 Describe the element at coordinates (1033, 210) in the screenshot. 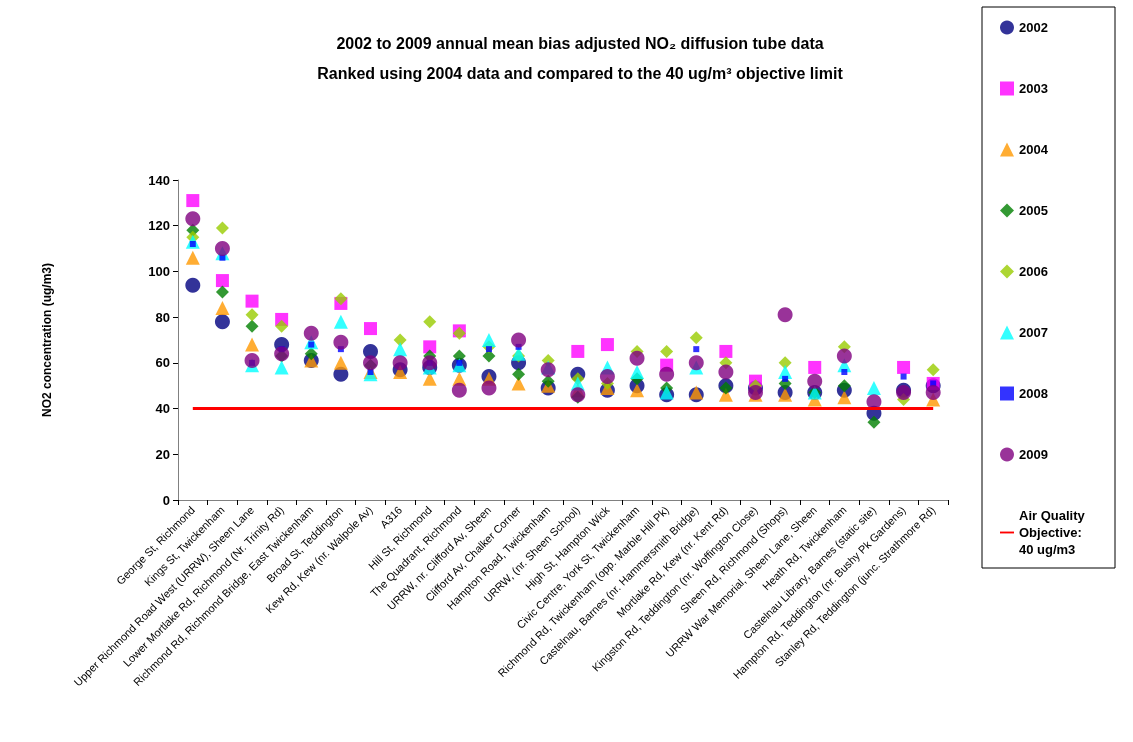

I see `legend-label: 2005` at that location.